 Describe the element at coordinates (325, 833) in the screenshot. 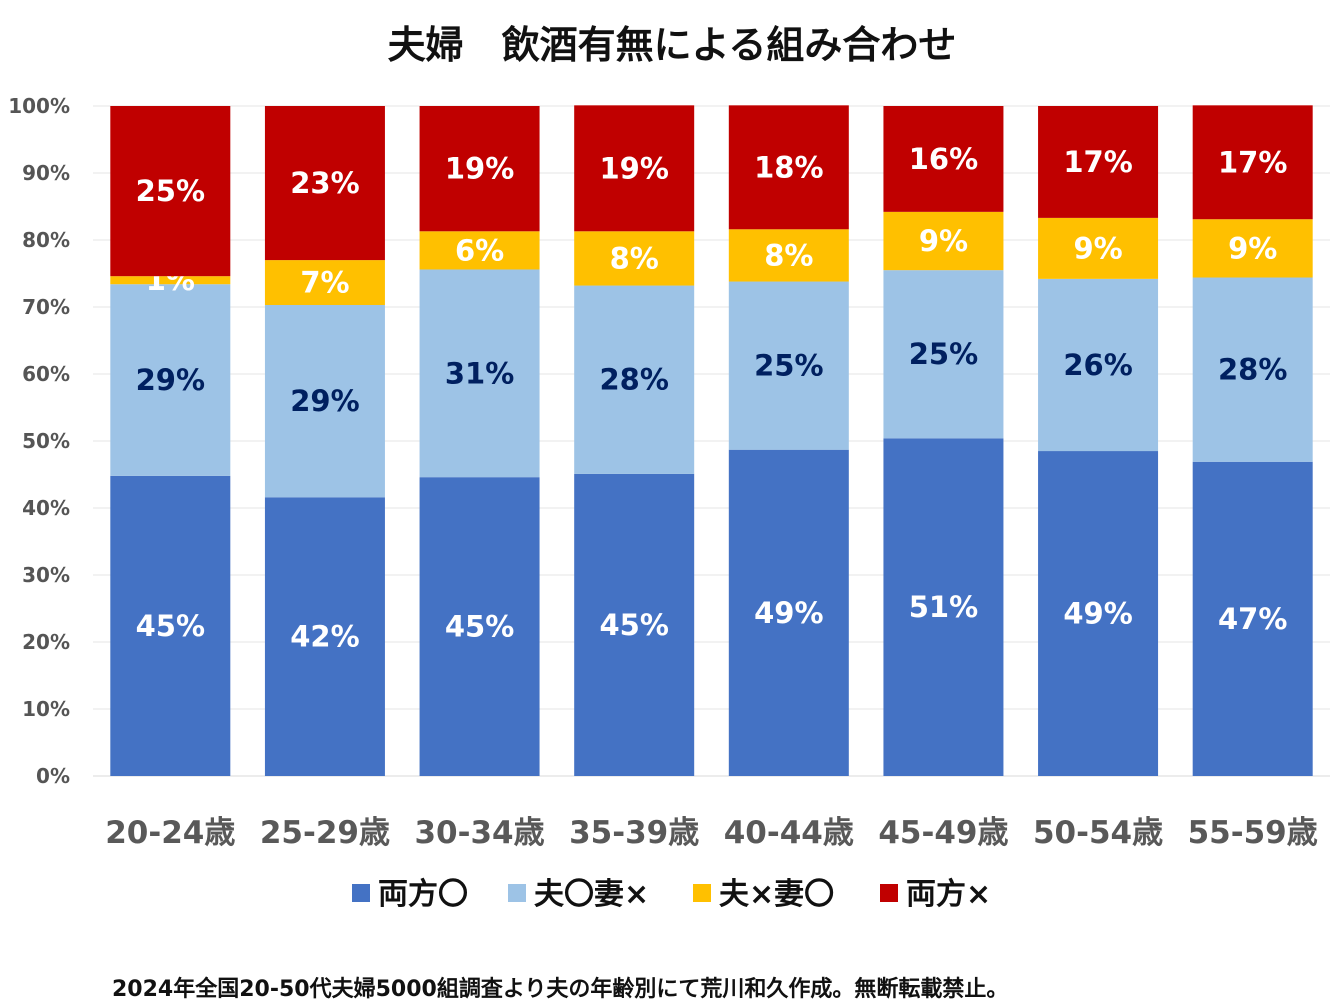

I see `x-tick-label: 25-29歳` at that location.